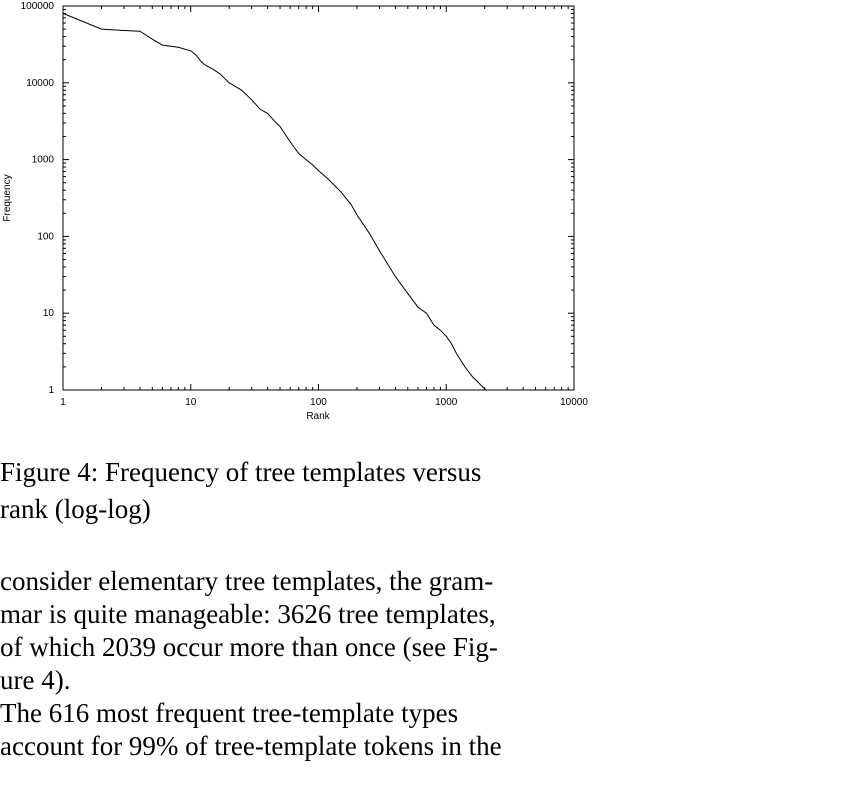 Image resolution: width=848 pixels, height=801 pixels. I want to click on y-tick-label: 10000, so click(40, 83).